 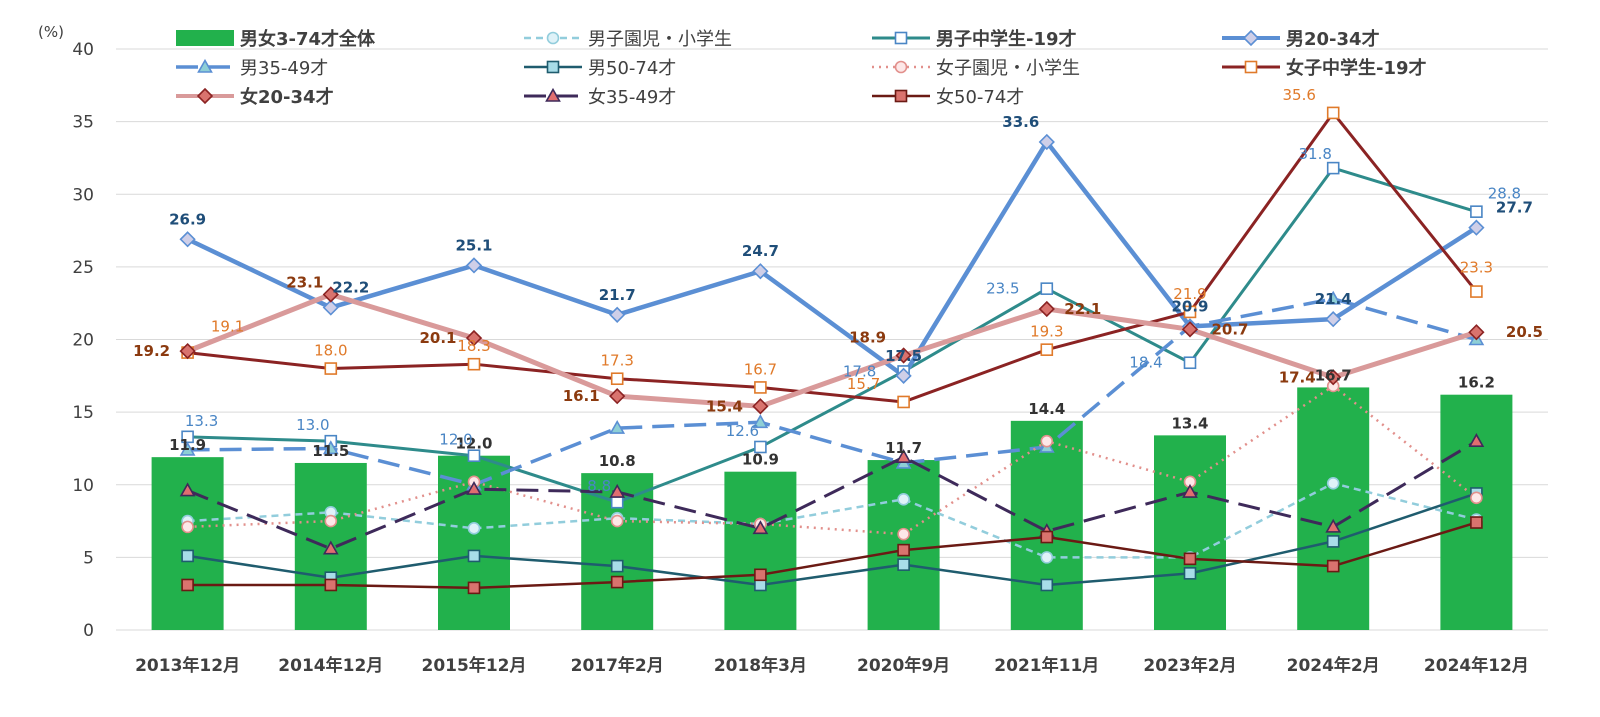 I want to click on data-label: 24.7, so click(x=760, y=251).